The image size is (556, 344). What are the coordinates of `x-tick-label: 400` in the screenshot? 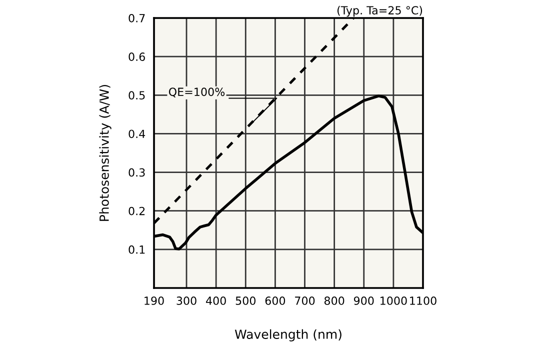 It's located at (216, 300).